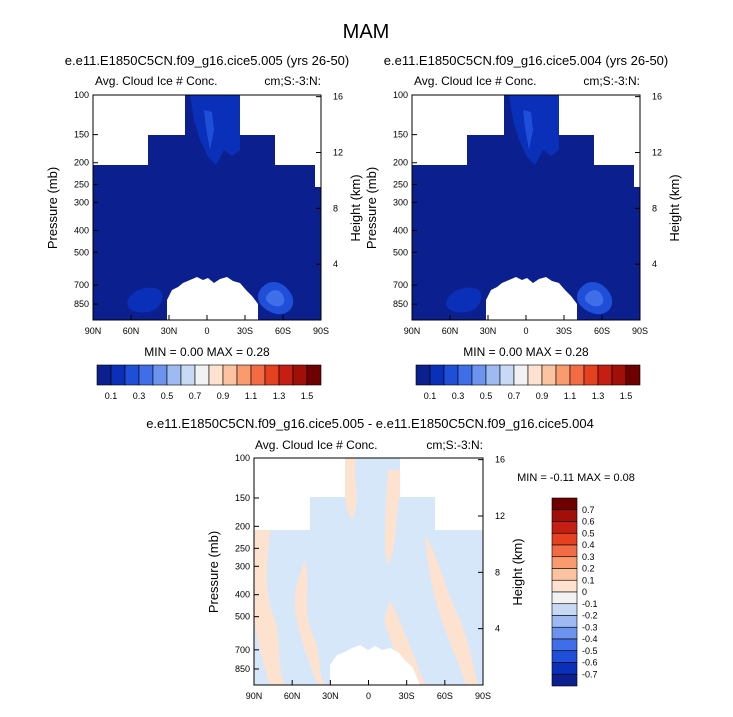  I want to click on field-plume-core, so click(209, 130).